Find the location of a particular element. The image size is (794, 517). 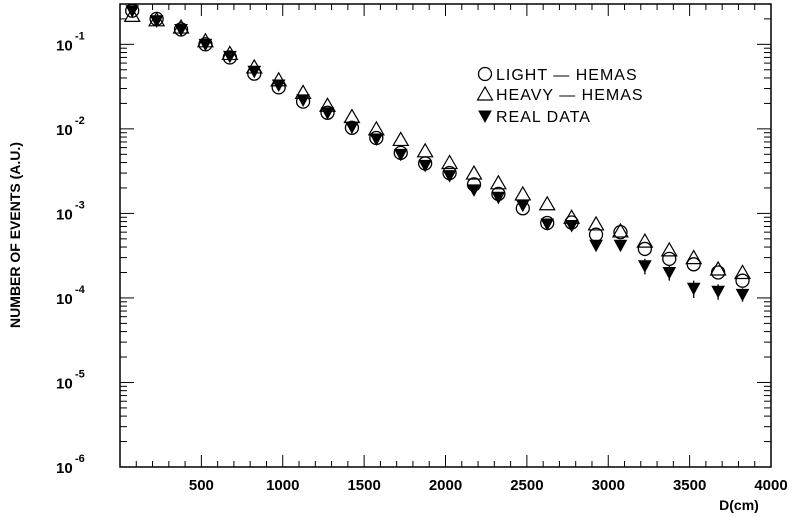

y-tick-label-exponent: -1 is located at coordinates (80, 36).